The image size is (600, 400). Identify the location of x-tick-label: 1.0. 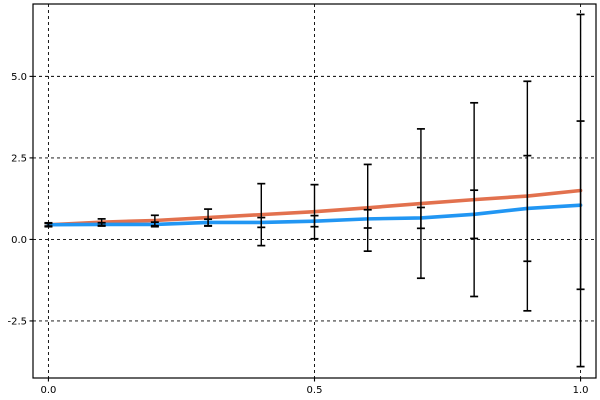
(581, 390).